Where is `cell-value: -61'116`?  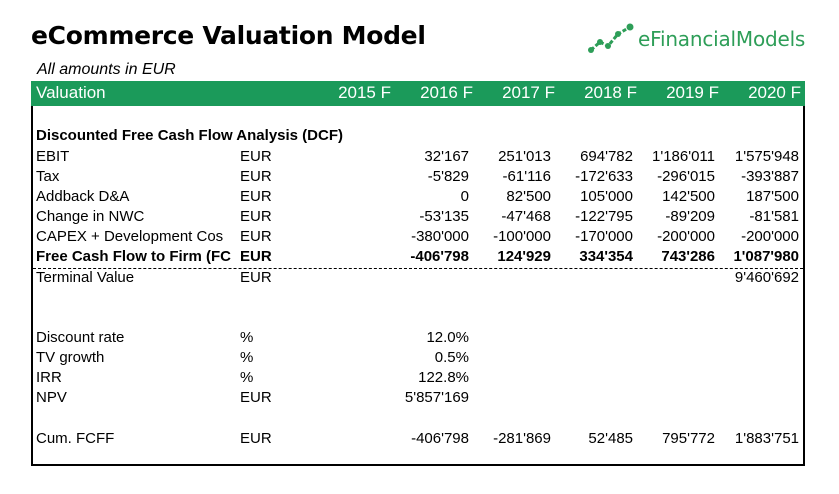
cell-value: -61'116 is located at coordinates (526, 176).